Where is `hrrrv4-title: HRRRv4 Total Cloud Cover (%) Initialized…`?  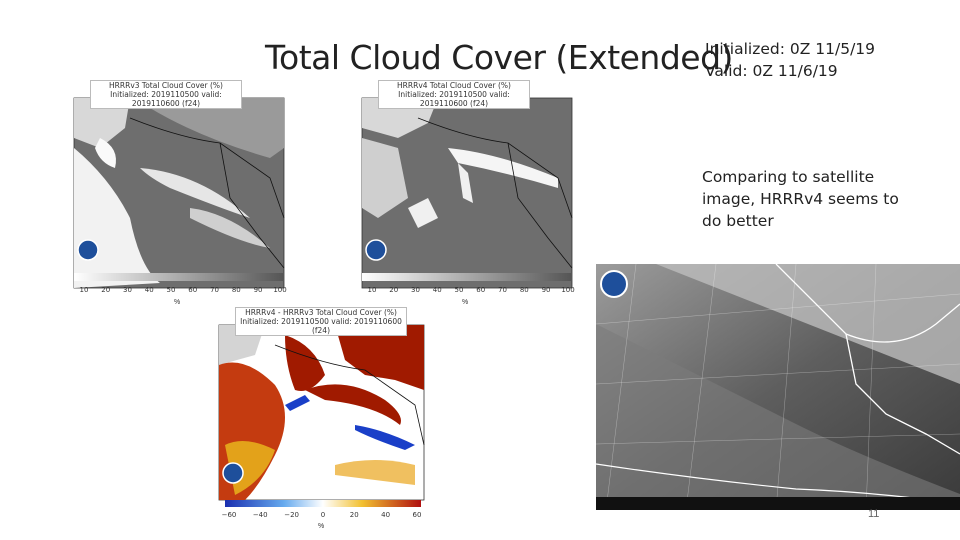
hrrrv4-title: HRRRv4 Total Cloud Cover (%) Initialized… is located at coordinates (454, 94).